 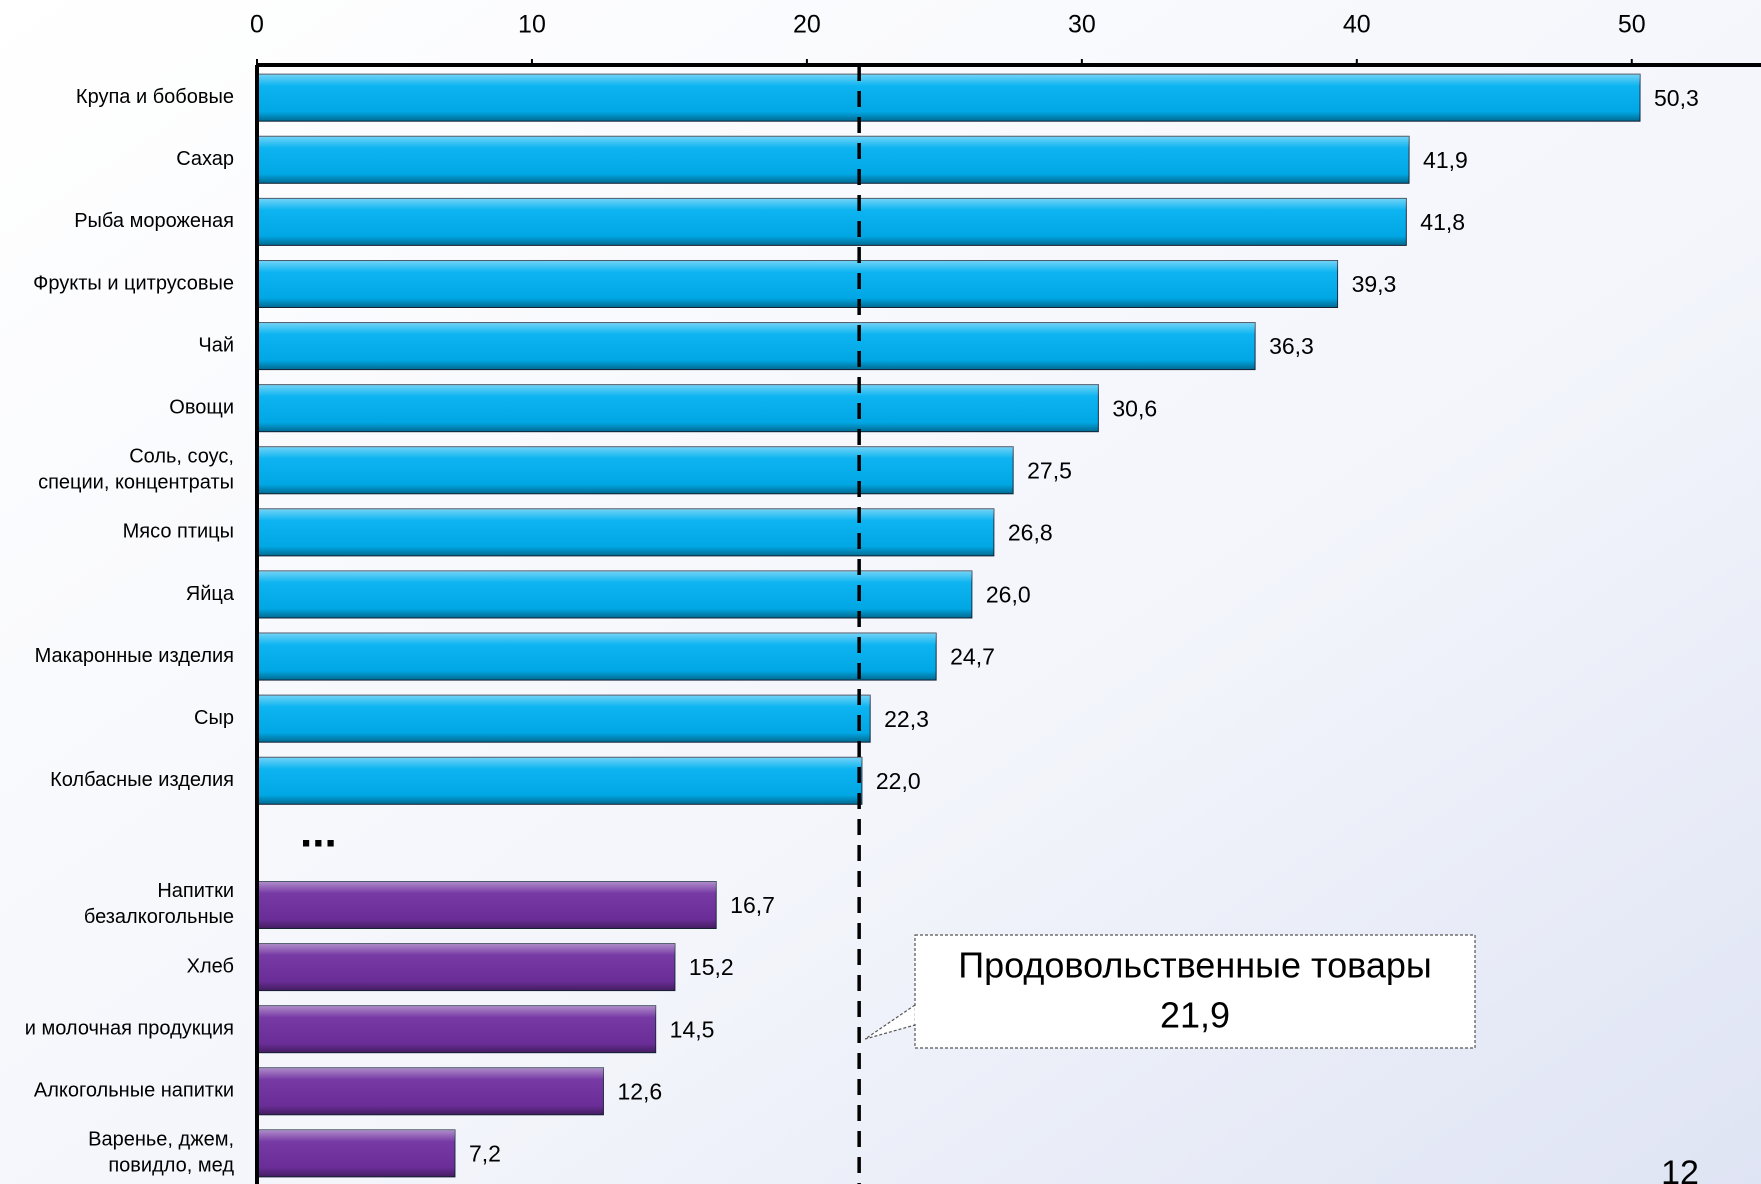 What do you see at coordinates (1374, 284) in the screenshot?
I see `value-label: 39,3` at bounding box center [1374, 284].